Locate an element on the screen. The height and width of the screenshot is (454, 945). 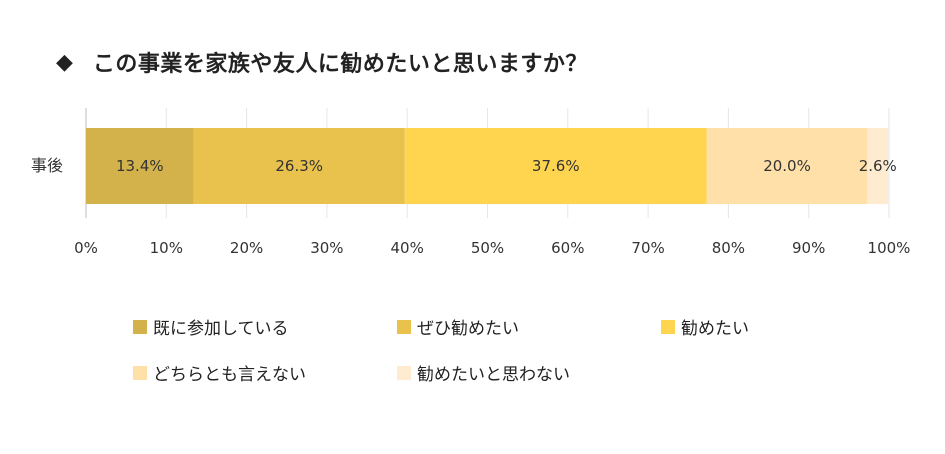
legend-item: ぜひ勧めたい is located at coordinates (458, 326).